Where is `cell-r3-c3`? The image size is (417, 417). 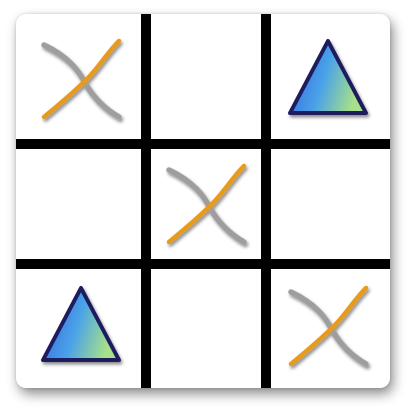 cell-r3-c3 is located at coordinates (328, 326).